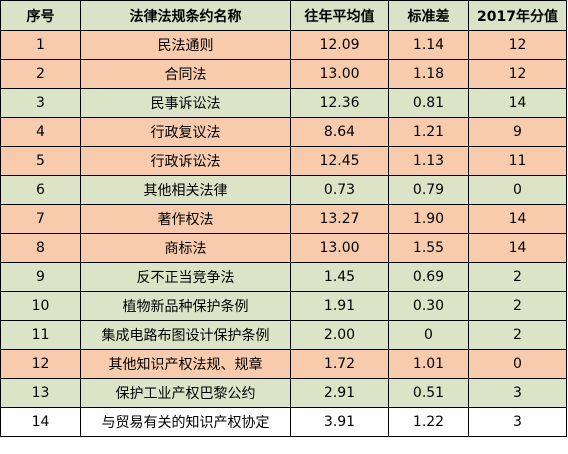 The image size is (568, 454). What do you see at coordinates (185, 306) in the screenshot?
I see `cell-name: 植物新品种保护条例` at bounding box center [185, 306].